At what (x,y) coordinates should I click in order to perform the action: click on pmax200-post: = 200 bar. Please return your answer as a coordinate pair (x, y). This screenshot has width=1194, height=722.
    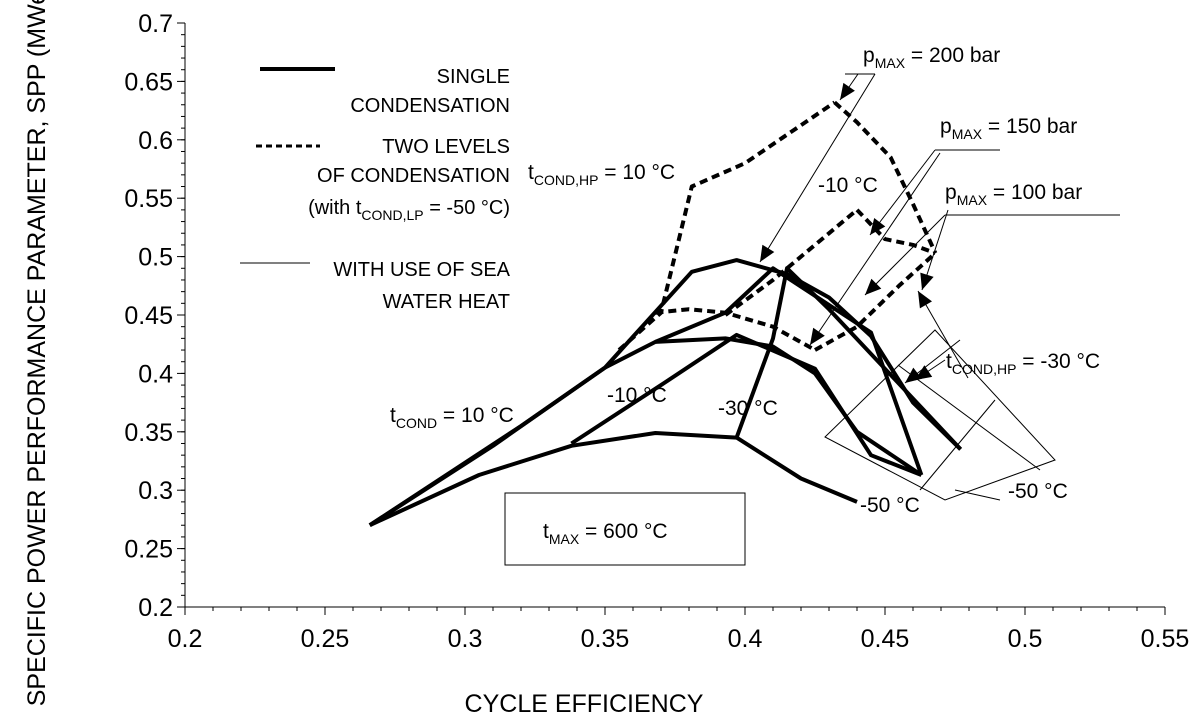
    Looking at the image, I should click on (952, 55).